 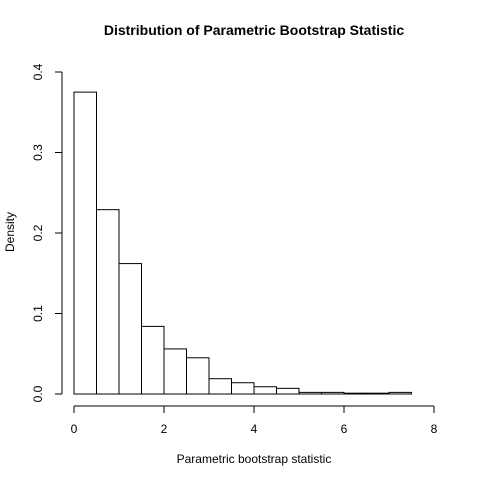 I want to click on x-tick-label: 4, so click(x=254, y=429).